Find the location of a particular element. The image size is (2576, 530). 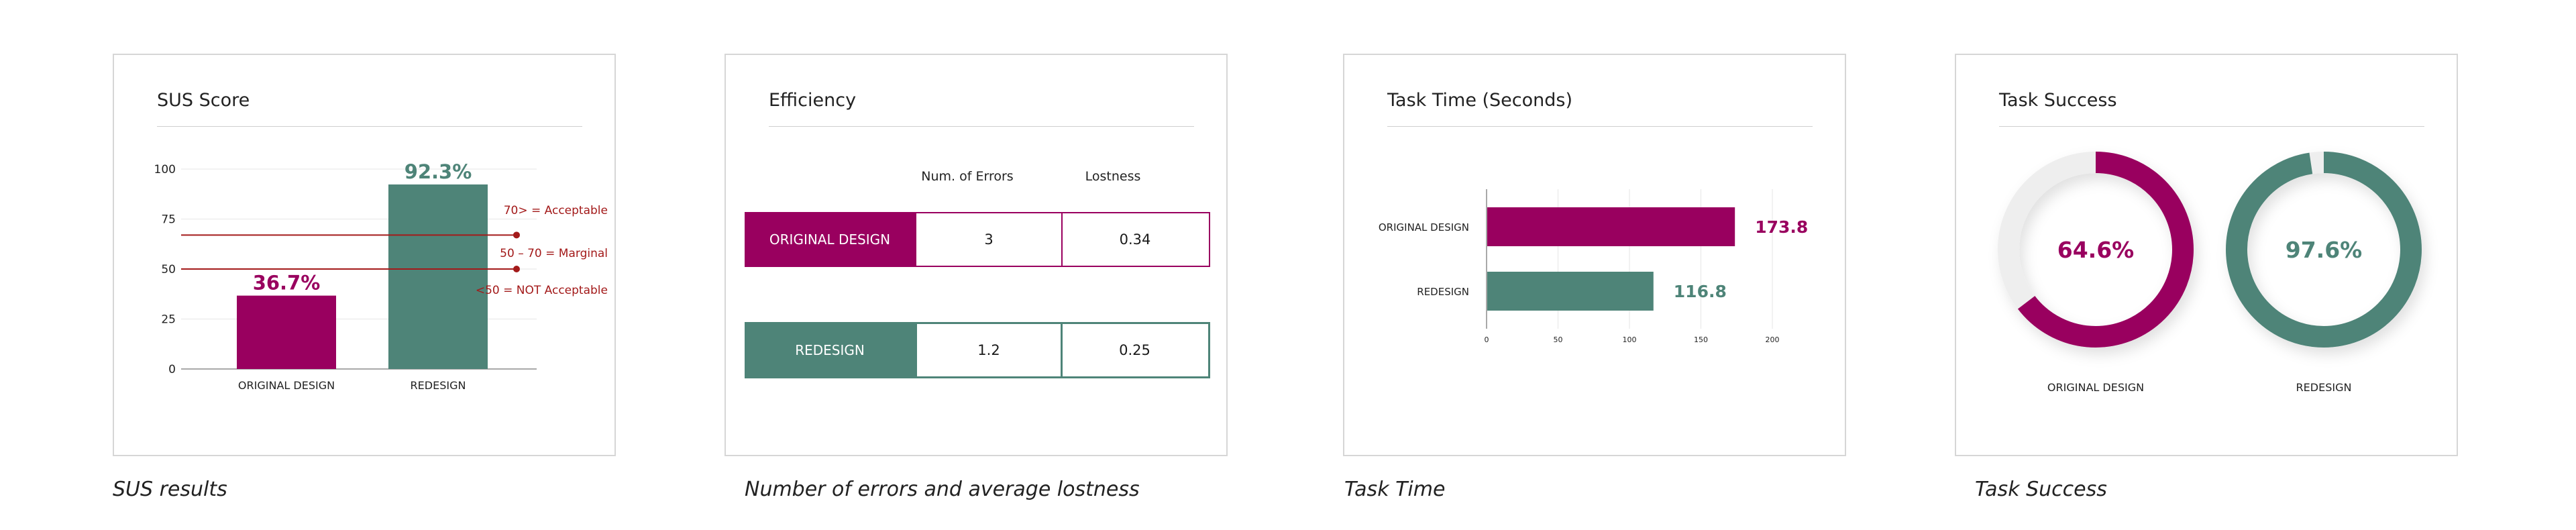

y-tick-label: 100 is located at coordinates (165, 169).